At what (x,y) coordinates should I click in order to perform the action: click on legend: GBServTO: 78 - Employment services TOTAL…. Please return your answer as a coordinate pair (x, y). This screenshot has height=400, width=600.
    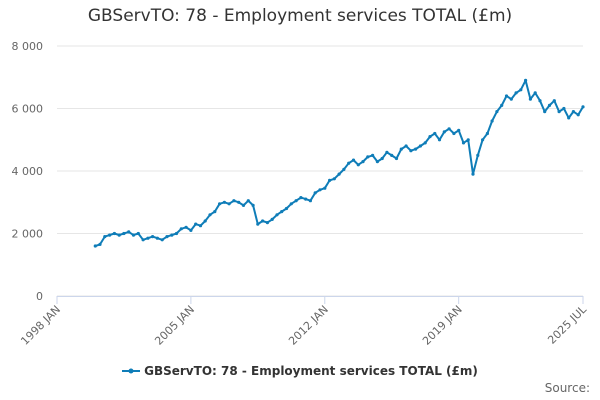
    Looking at the image, I should click on (300, 371).